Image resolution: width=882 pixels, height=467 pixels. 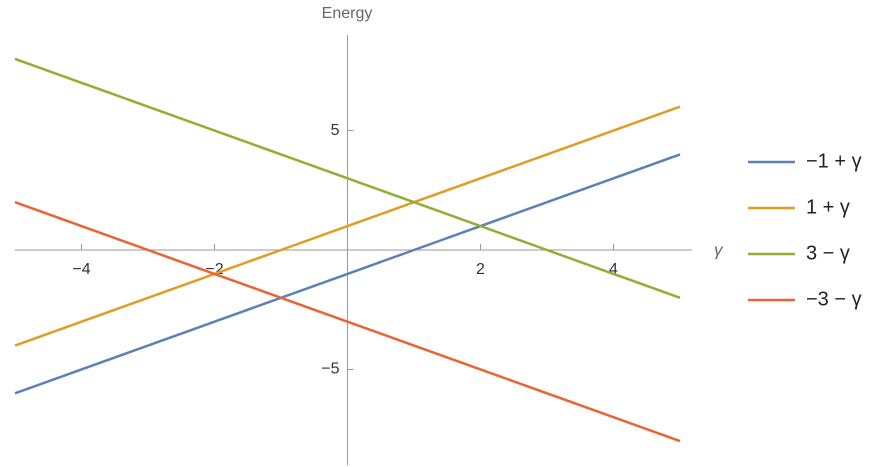 I want to click on x-tick-label: 2, so click(x=480, y=269).